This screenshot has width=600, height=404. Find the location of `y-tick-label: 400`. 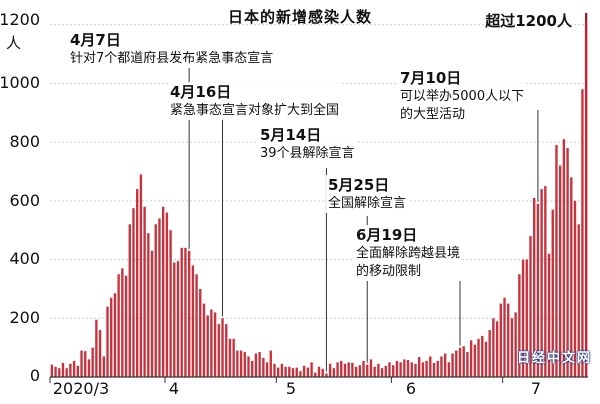

y-tick-label: 400 is located at coordinates (24, 258).